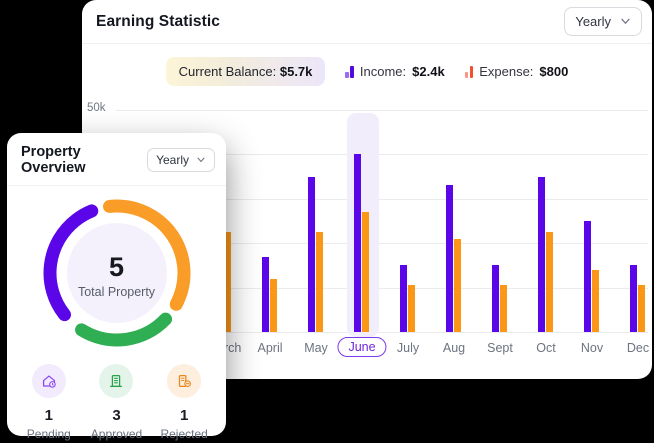 This screenshot has width=654, height=443. I want to click on total-property-value: 5, so click(116, 267).